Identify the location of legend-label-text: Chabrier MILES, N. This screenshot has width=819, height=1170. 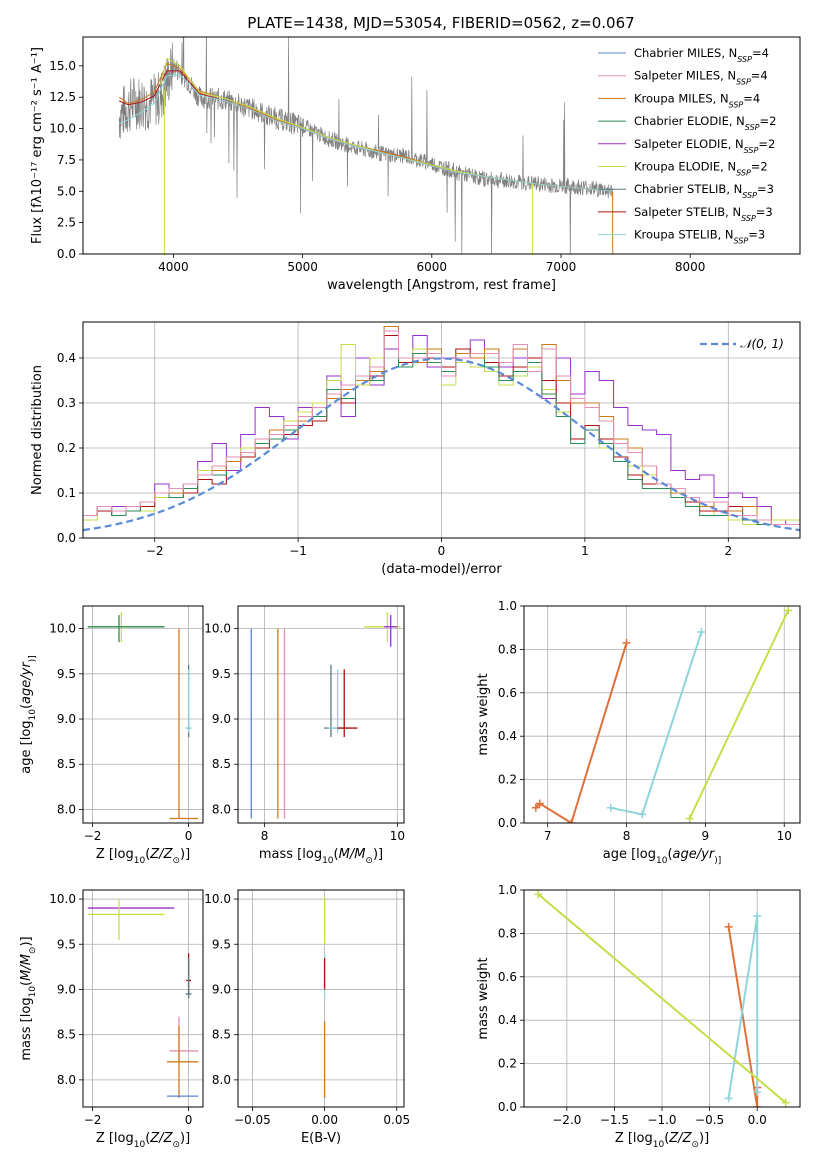
(685, 53).